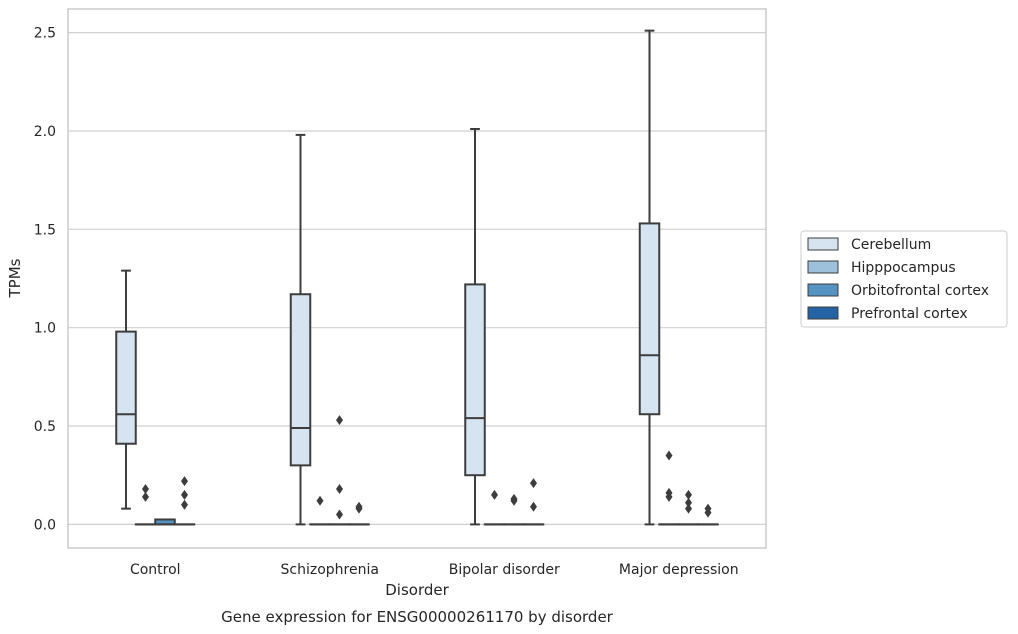 This screenshot has width=1018, height=634. What do you see at coordinates (504, 570) in the screenshot?
I see `x-tick-label: Bipolar disorder` at bounding box center [504, 570].